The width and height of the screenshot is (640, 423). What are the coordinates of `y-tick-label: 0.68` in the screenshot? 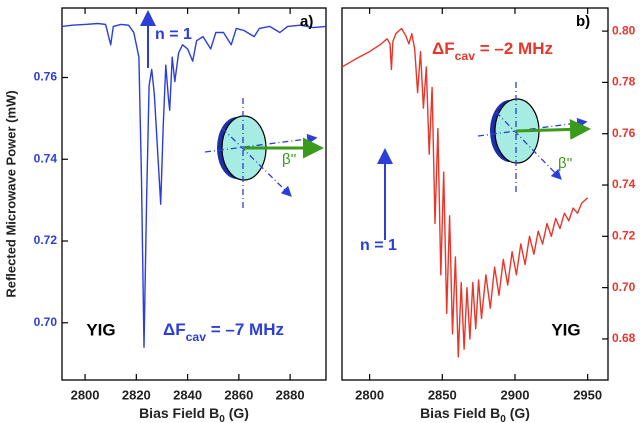 It's located at (624, 338).